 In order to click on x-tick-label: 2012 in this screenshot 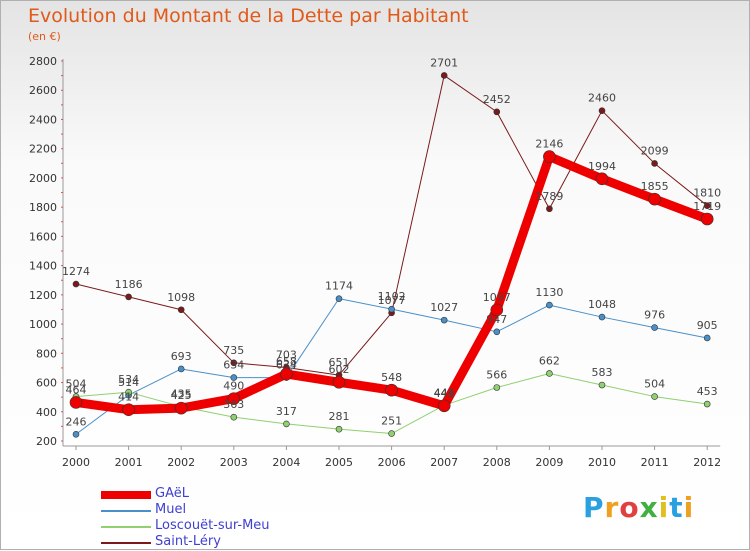, I will do `click(707, 462)`.